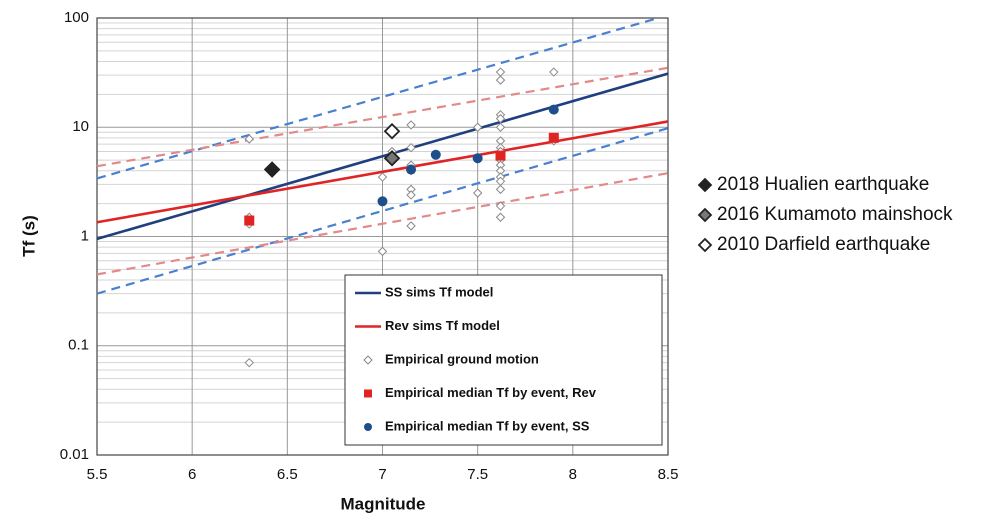 The image size is (1007, 520). What do you see at coordinates (74, 454) in the screenshot?
I see `y-tick-label: 0.01` at bounding box center [74, 454].